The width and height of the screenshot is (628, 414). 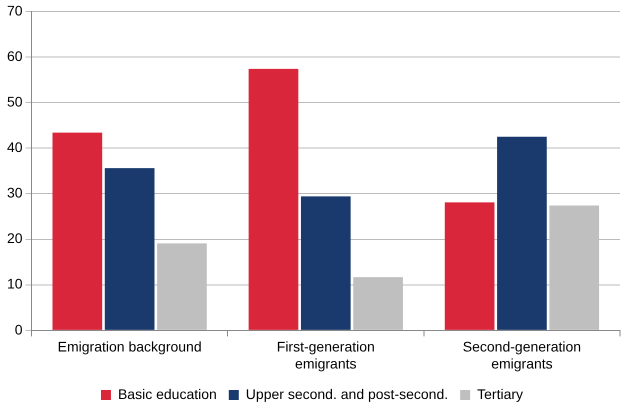 I want to click on y-tick-label: 30, so click(x=14, y=192).